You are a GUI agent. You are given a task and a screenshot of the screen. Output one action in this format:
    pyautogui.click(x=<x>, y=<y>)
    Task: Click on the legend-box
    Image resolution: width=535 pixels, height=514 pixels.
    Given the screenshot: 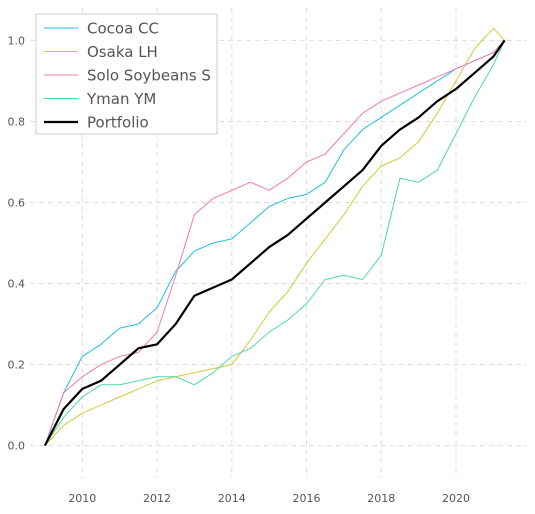 What is the action you would take?
    pyautogui.click(x=126, y=74)
    